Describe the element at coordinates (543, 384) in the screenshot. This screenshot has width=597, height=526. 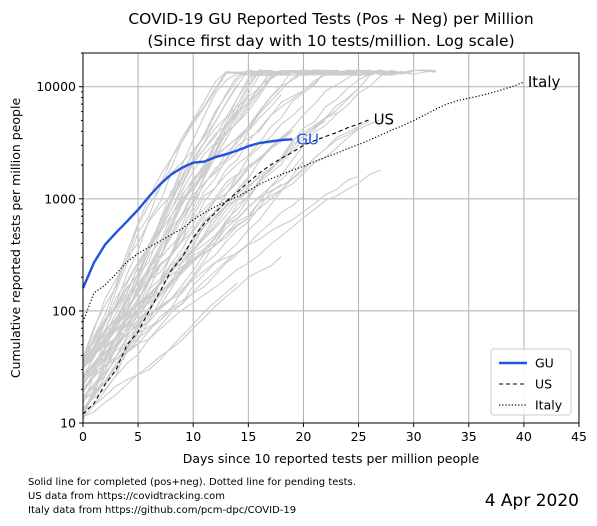
I see `legend-label-us: US` at that location.